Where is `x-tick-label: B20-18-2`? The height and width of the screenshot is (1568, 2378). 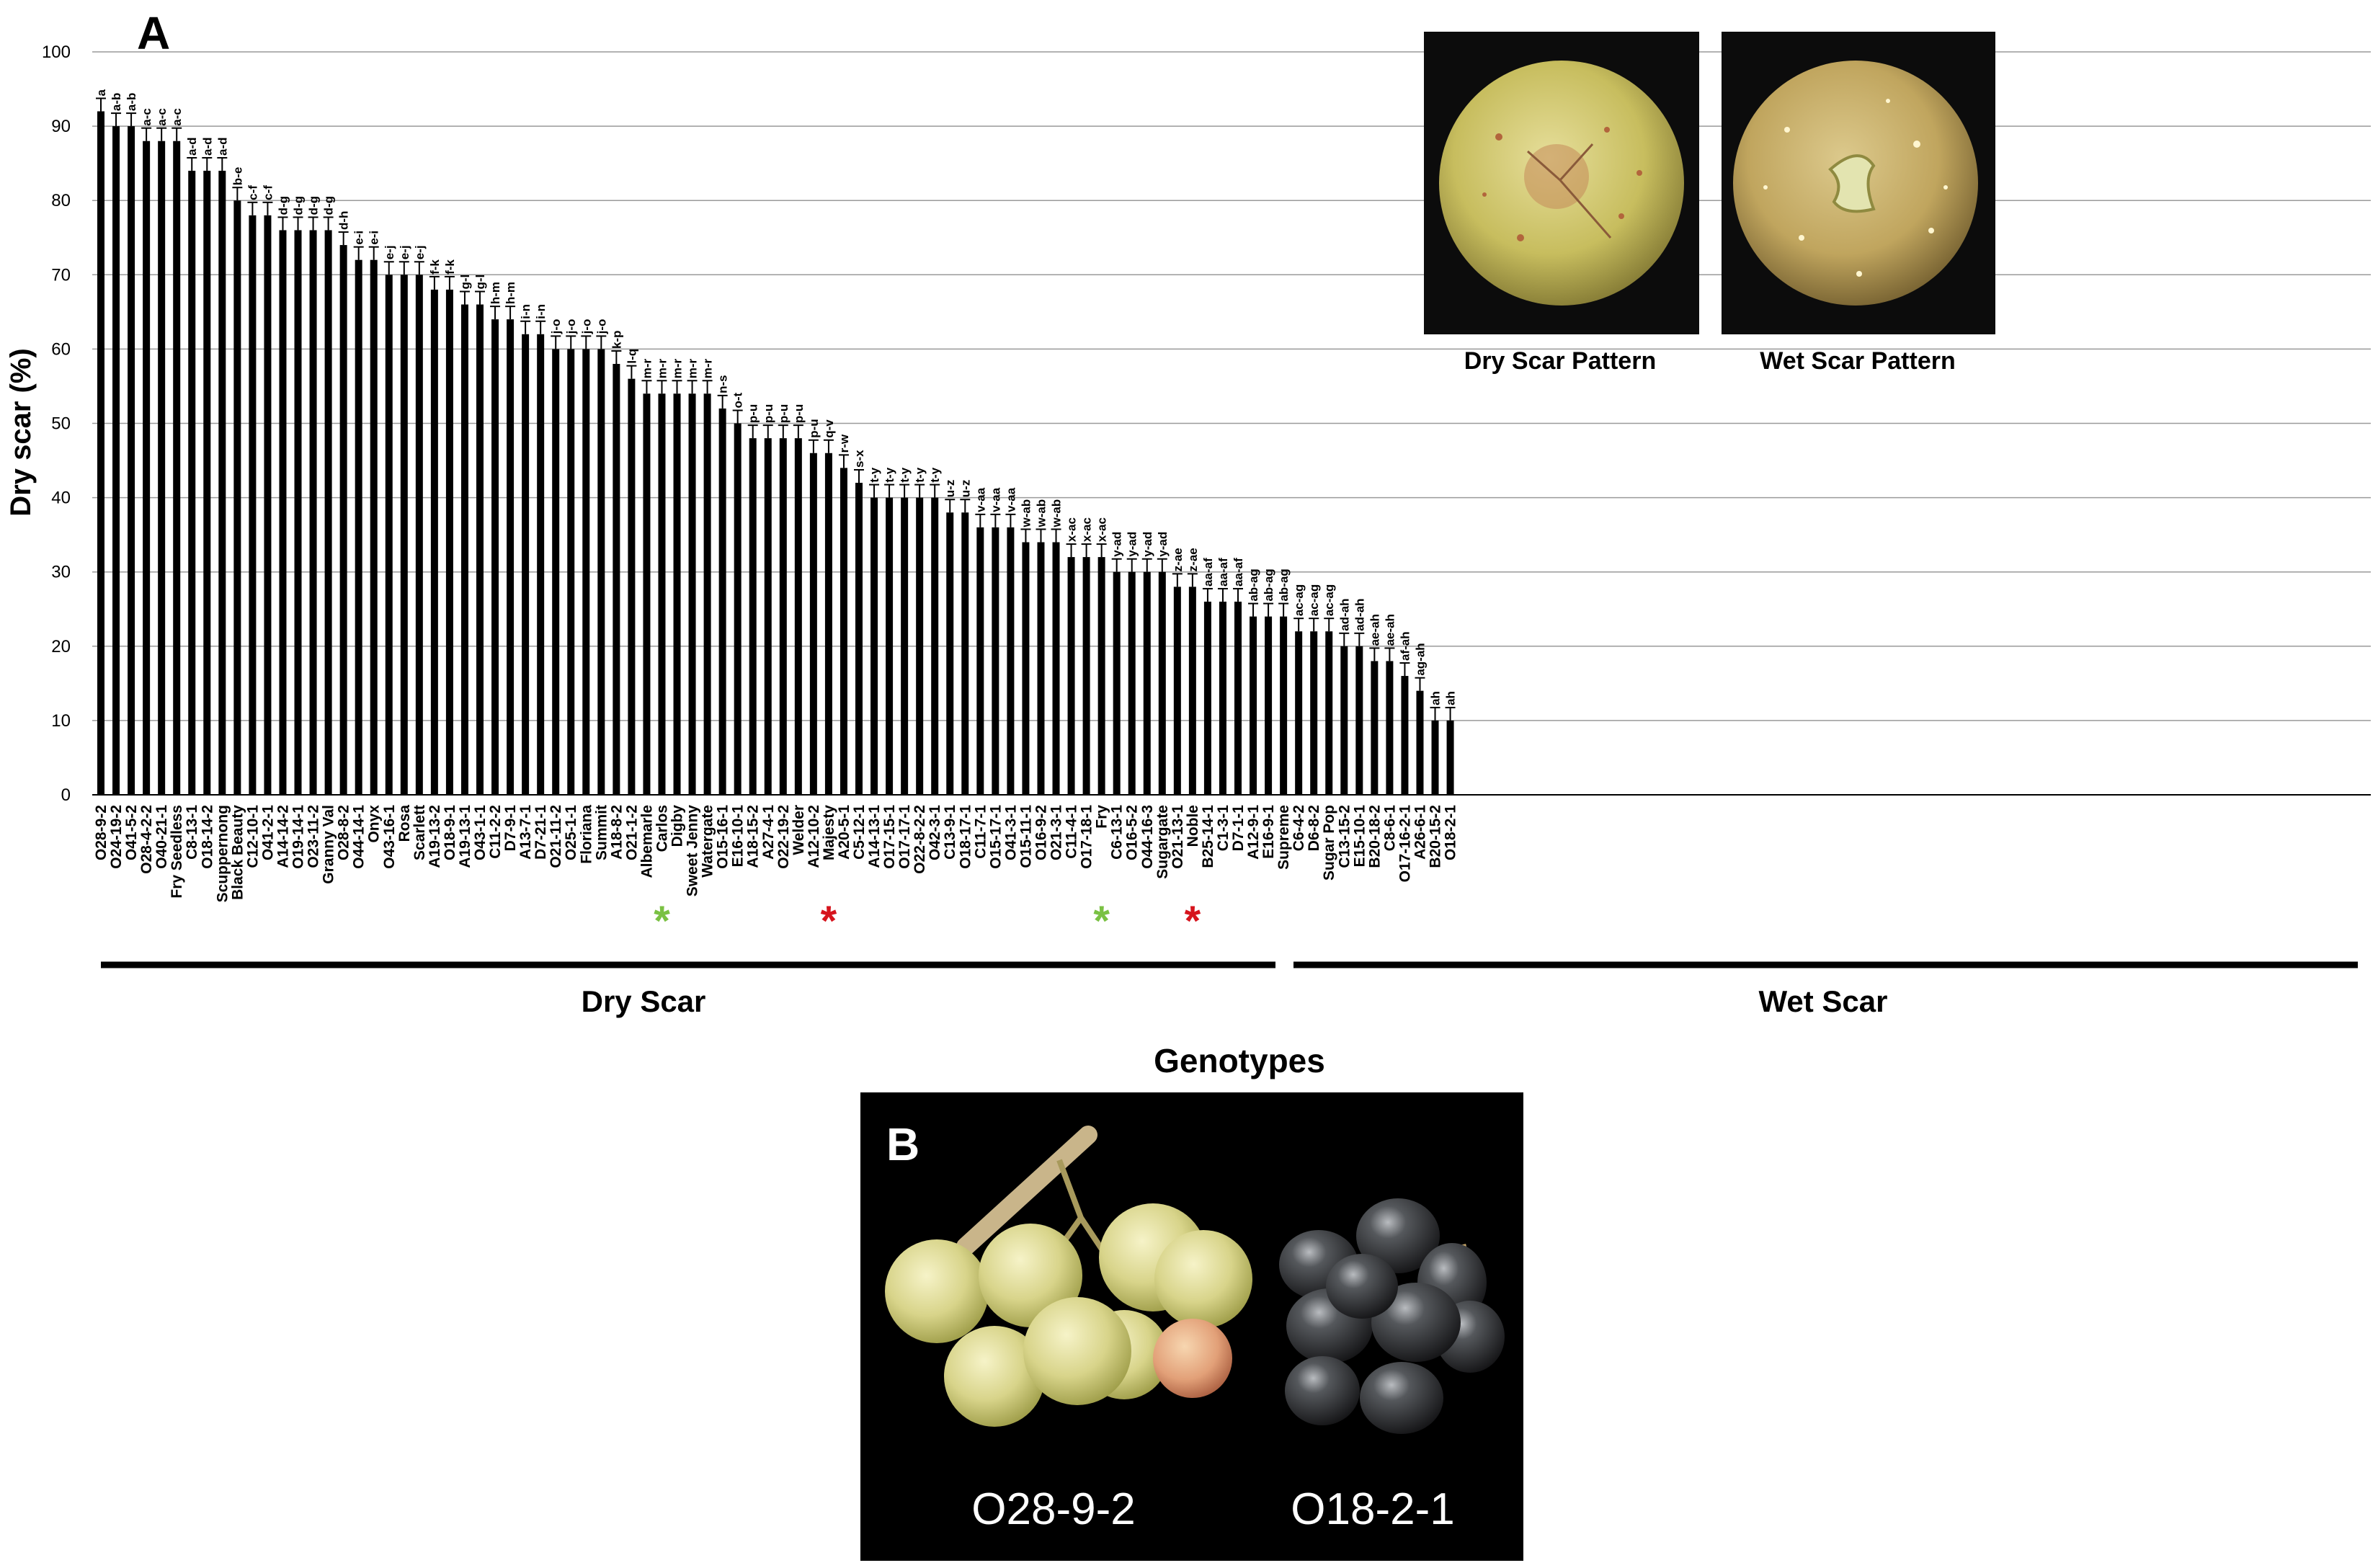 x-tick-label: B20-18-2 is located at coordinates (1374, 836).